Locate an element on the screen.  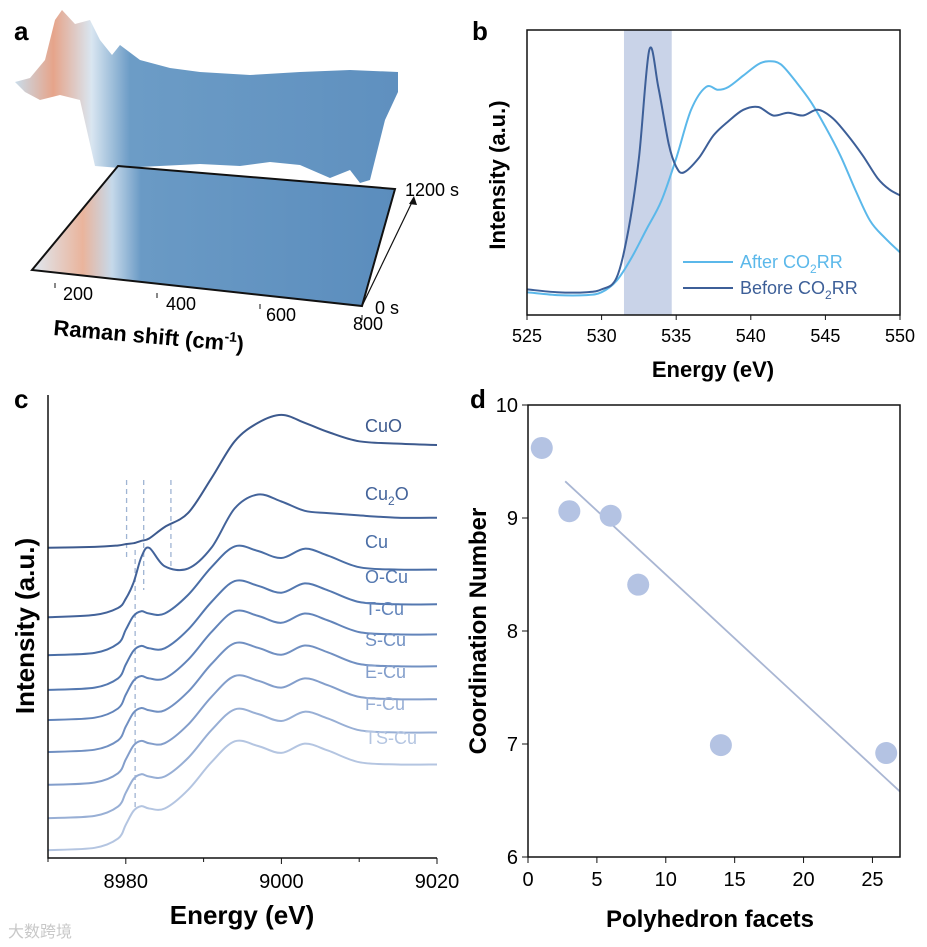
d-xlabel: Polyhedron facets is located at coordinates (710, 919).